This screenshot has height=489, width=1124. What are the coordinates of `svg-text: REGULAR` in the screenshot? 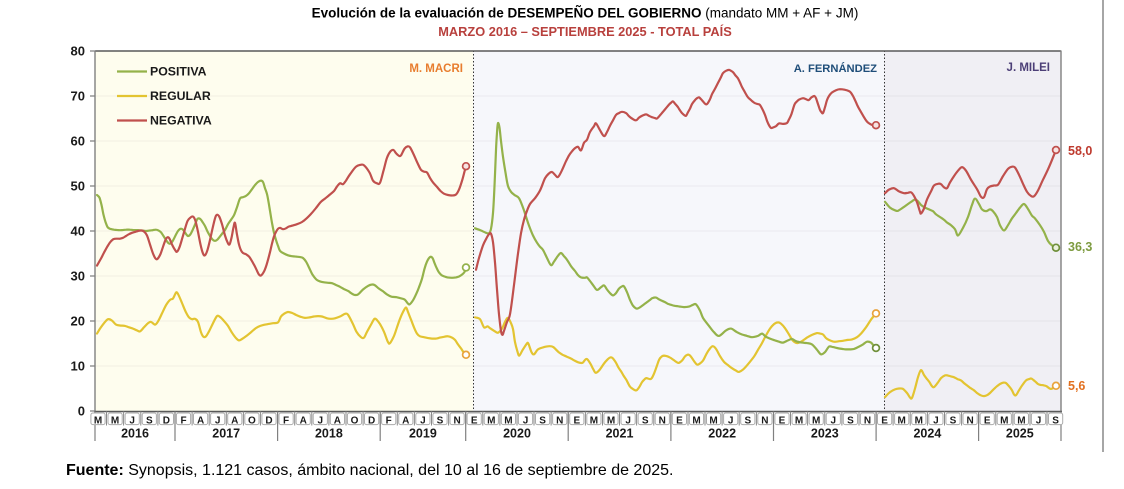 It's located at (180, 96).